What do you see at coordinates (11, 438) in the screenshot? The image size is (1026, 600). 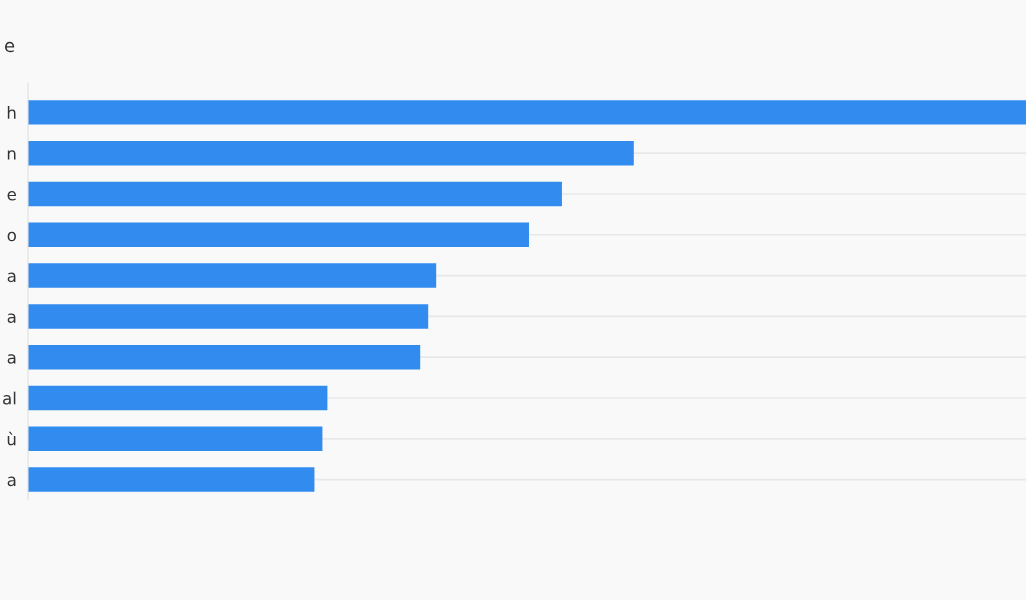 I see `y-tick-label: ù` at bounding box center [11, 438].